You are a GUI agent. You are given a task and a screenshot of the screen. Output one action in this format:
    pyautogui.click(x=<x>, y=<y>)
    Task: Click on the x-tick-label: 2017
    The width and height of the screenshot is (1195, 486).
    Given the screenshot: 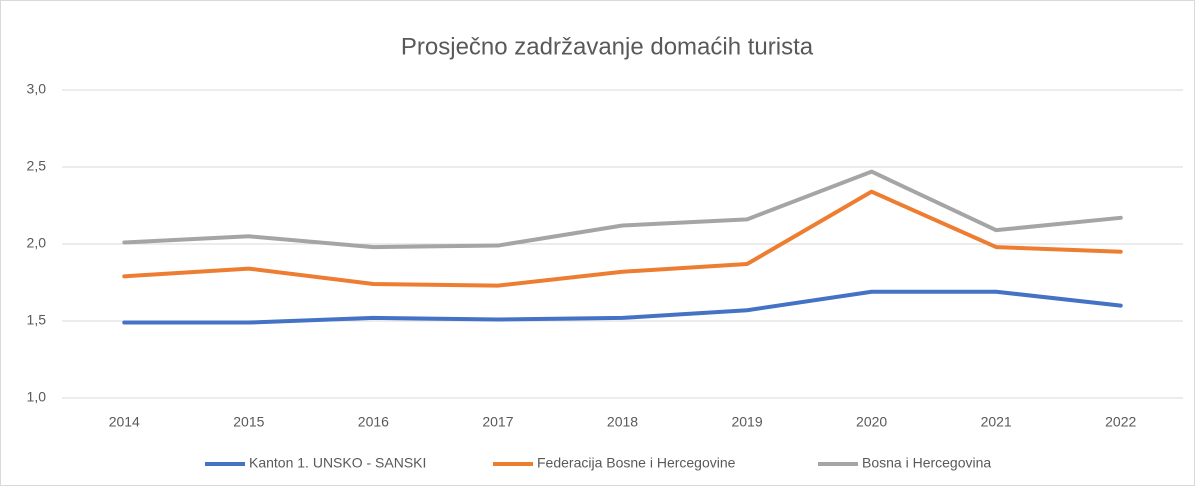 What is the action you would take?
    pyautogui.click(x=497, y=422)
    